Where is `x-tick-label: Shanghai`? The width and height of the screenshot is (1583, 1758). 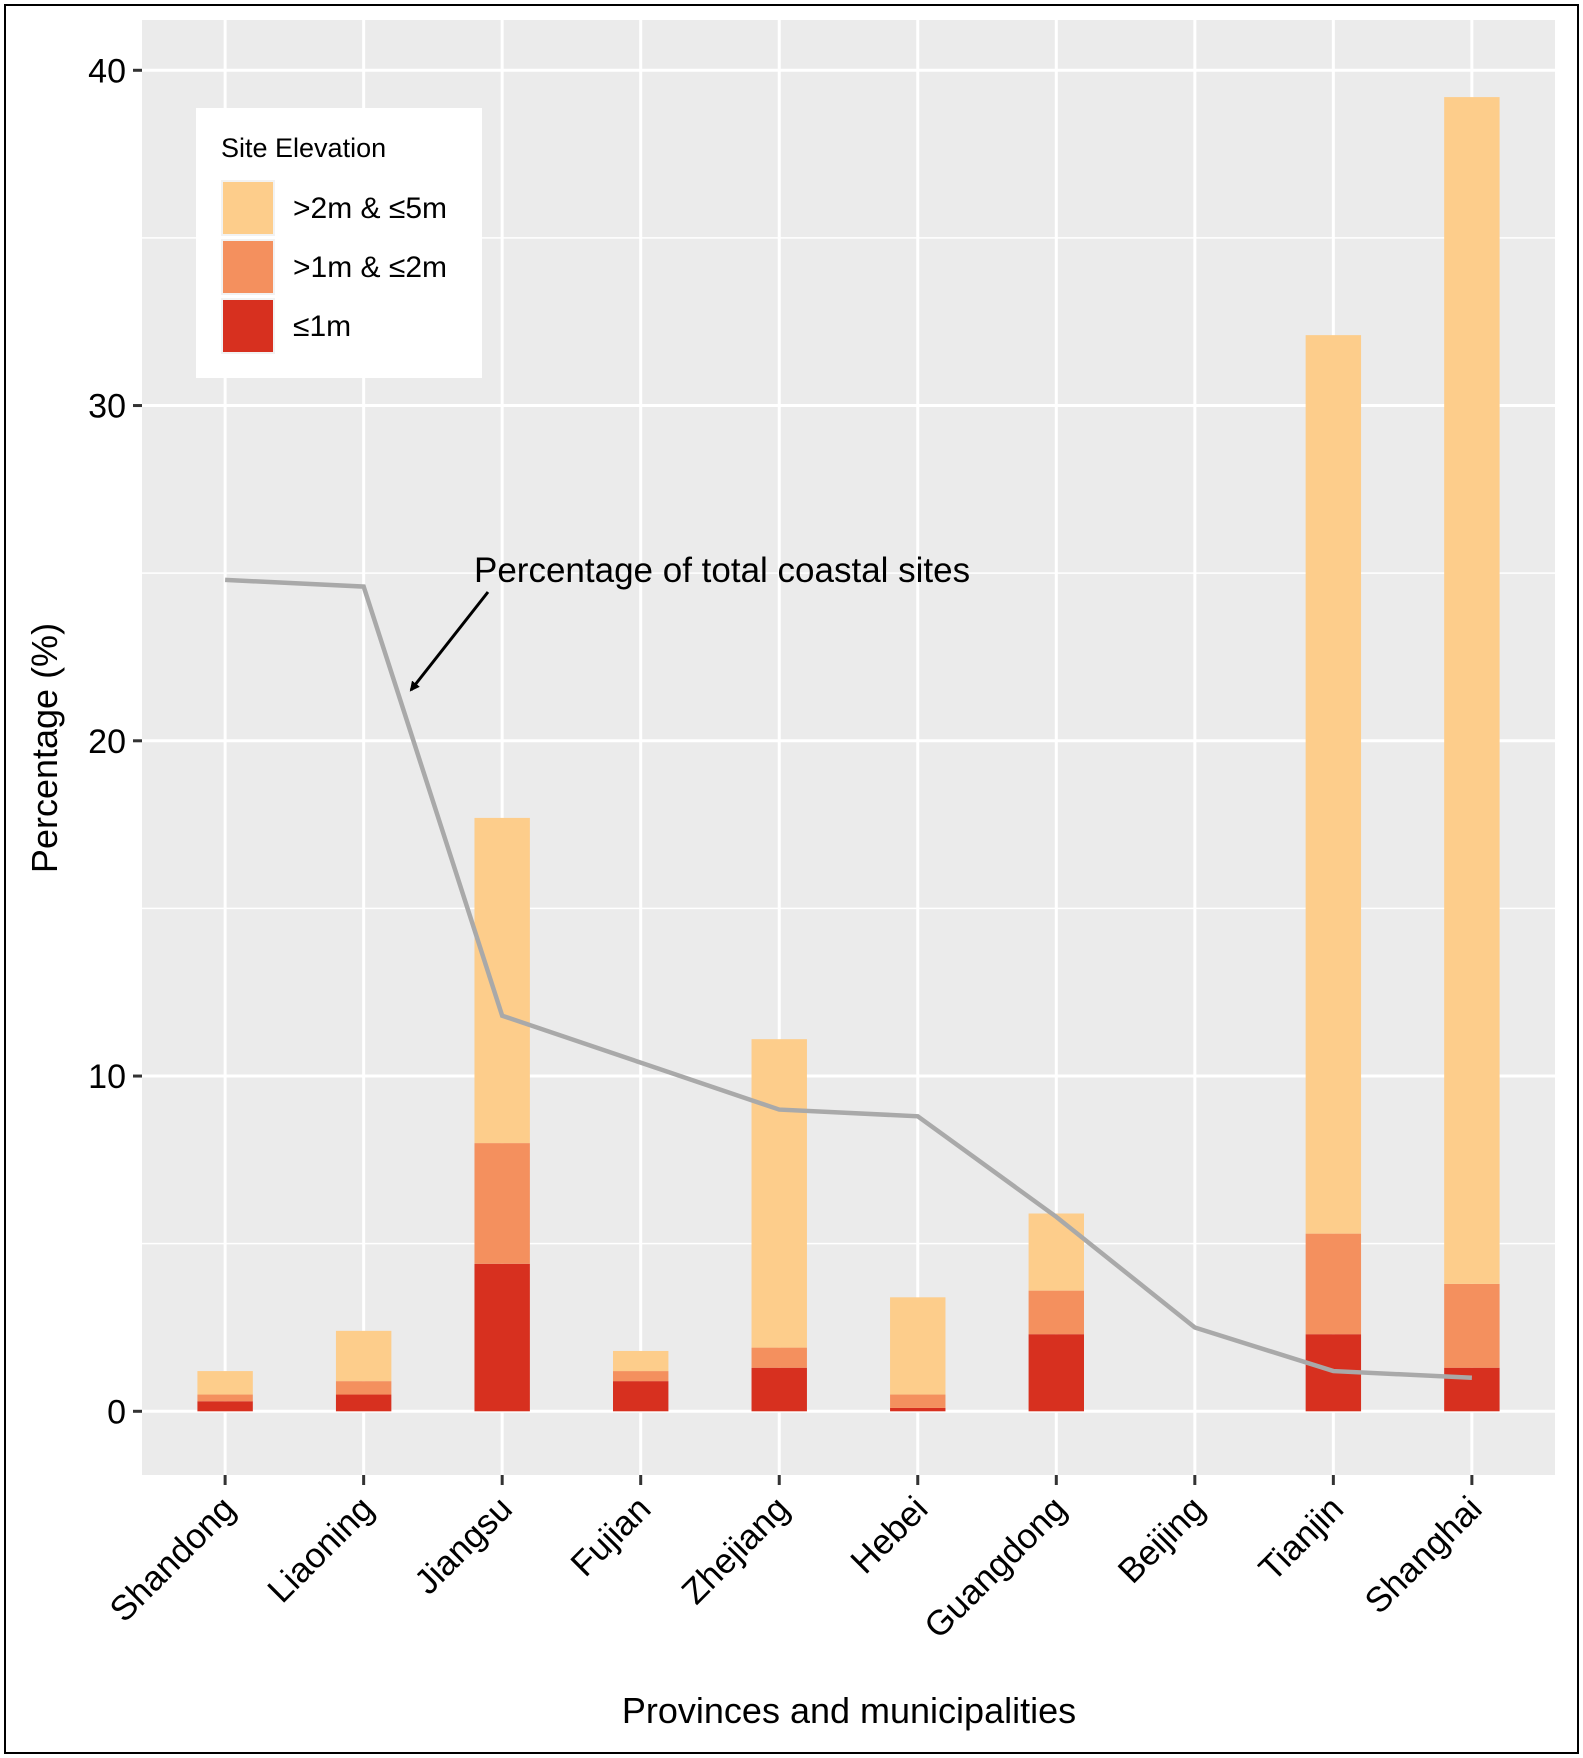 x-tick-label: Shanghai is located at coordinates (1423, 1555).